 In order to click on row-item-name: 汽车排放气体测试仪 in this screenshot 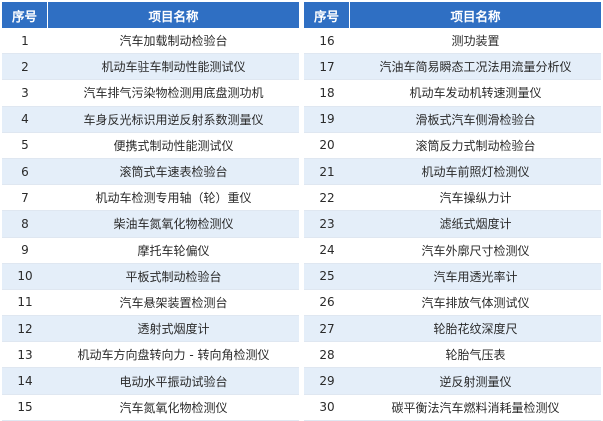, I will do `click(475, 302)`.